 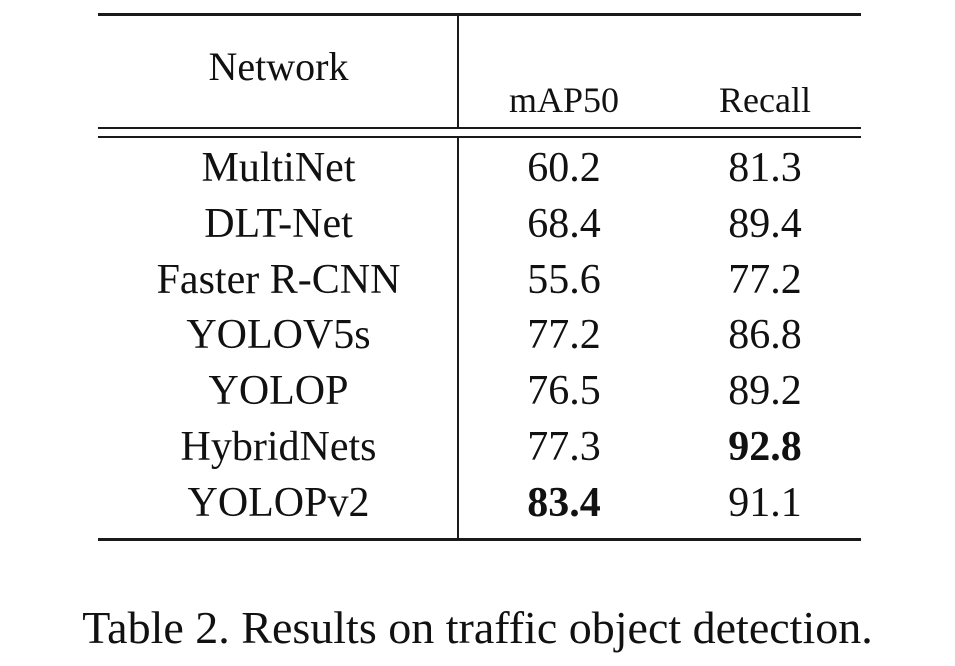 What do you see at coordinates (765, 224) in the screenshot?
I see `cell-recall: 89.4` at bounding box center [765, 224].